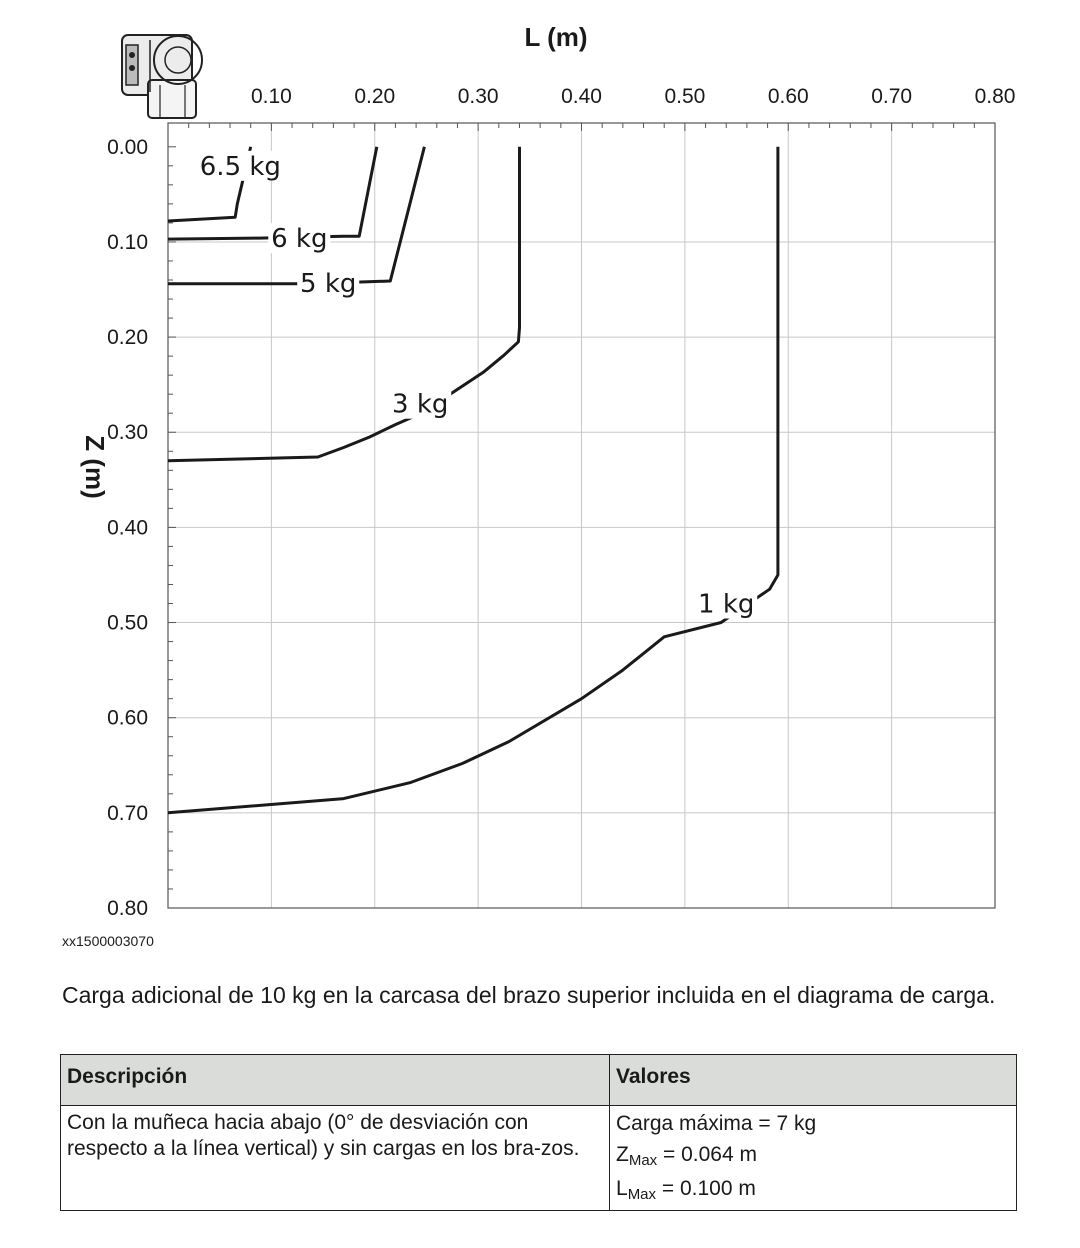 The image size is (1080, 1248). What do you see at coordinates (127, 432) in the screenshot?
I see `y-tick-label: 0.30` at bounding box center [127, 432].